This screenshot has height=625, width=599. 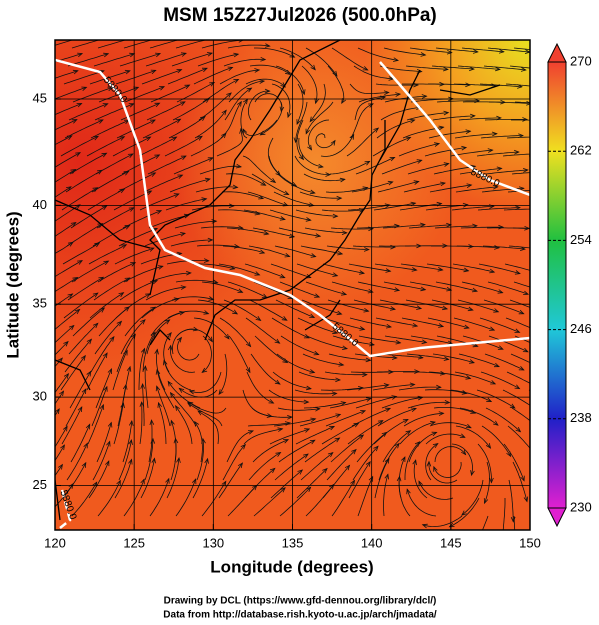 What do you see at coordinates (40, 396) in the screenshot?
I see `y-tick-label: 30` at bounding box center [40, 396].